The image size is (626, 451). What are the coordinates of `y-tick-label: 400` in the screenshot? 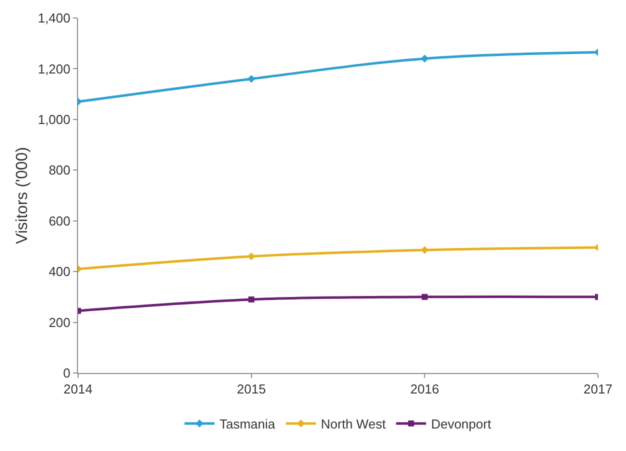 It's located at (59, 272).